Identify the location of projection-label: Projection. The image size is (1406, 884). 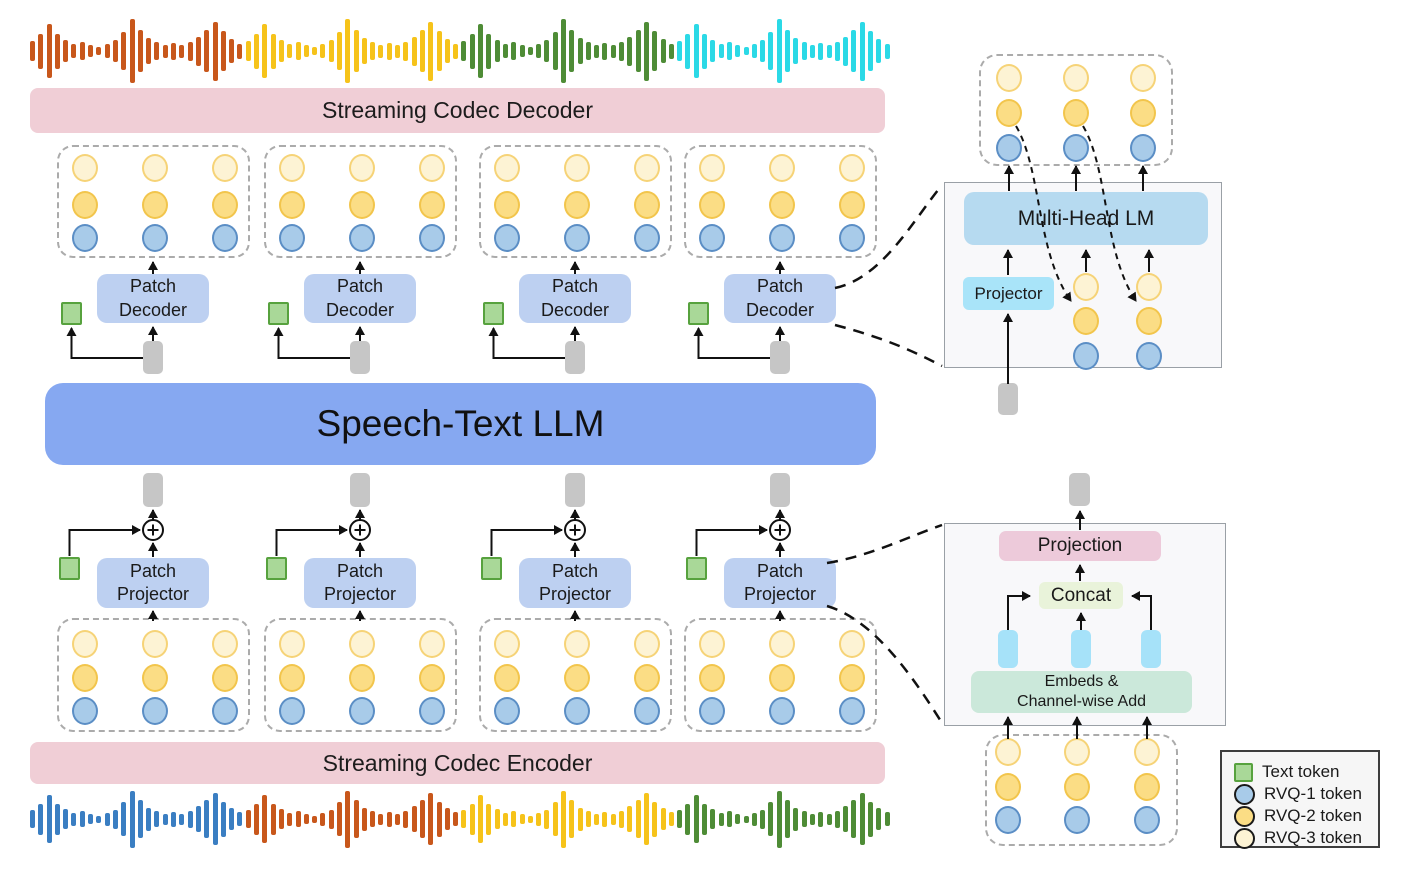
(1080, 545).